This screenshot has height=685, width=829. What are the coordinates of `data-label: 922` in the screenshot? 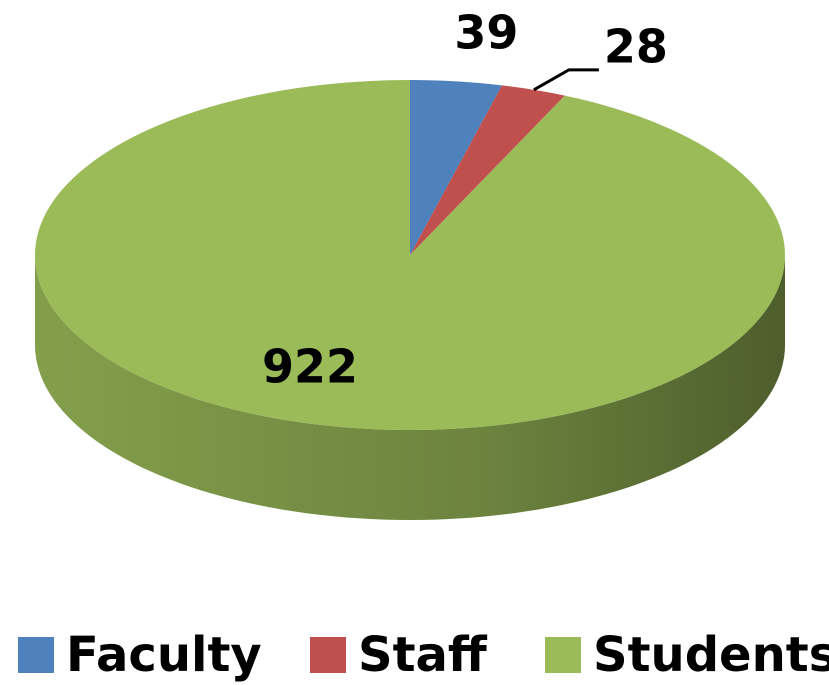 It's located at (310, 367).